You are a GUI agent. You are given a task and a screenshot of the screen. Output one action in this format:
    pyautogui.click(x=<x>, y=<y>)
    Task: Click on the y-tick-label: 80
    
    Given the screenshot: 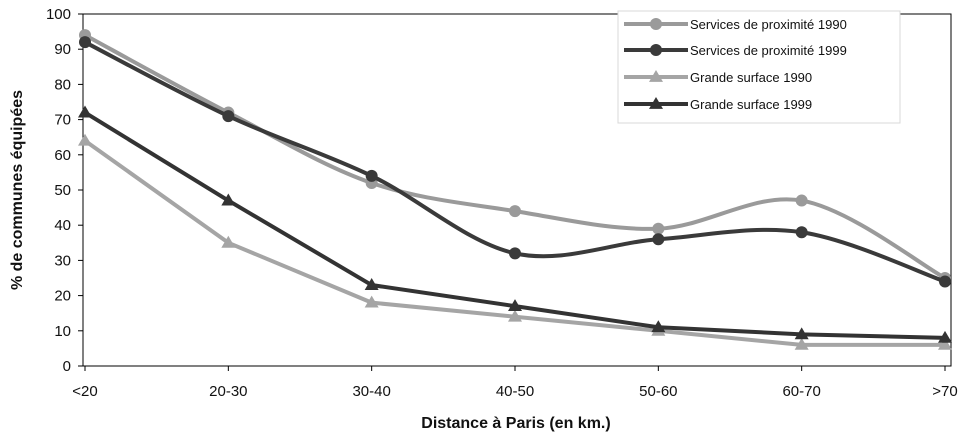 What is the action you would take?
    pyautogui.click(x=62, y=84)
    